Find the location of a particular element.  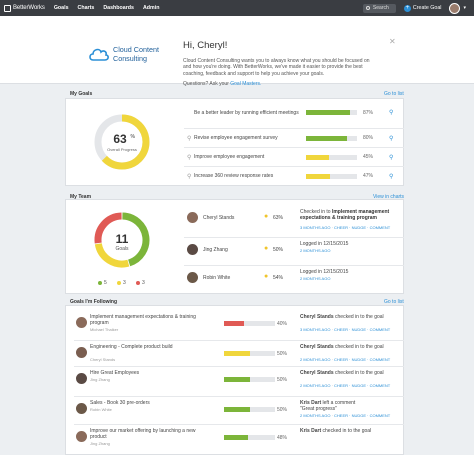

cloud-icon is located at coordinates (99, 54).